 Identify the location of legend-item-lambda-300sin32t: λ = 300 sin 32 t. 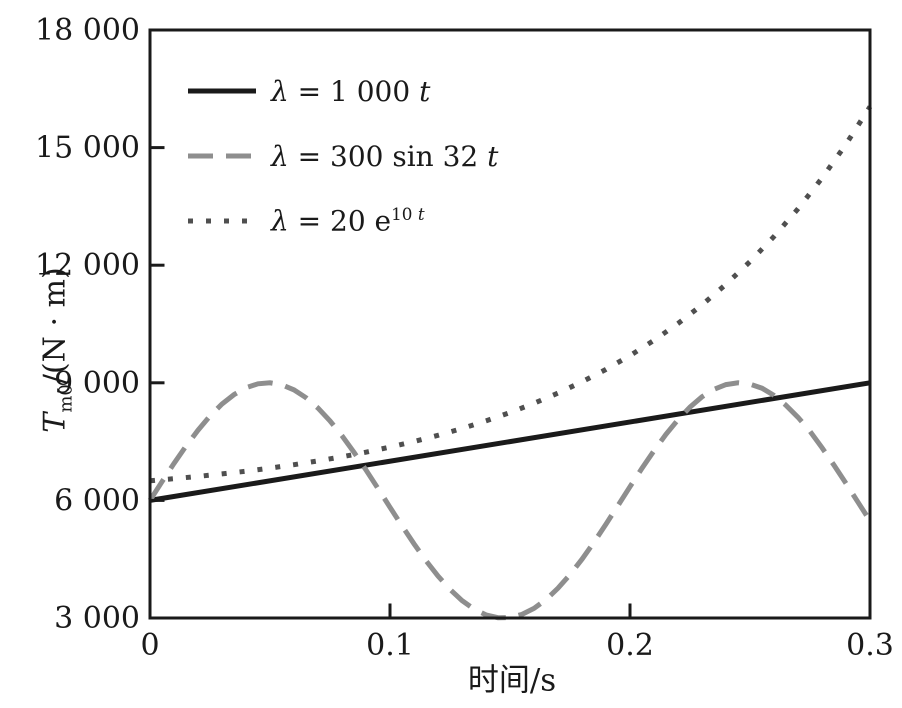
(343, 156).